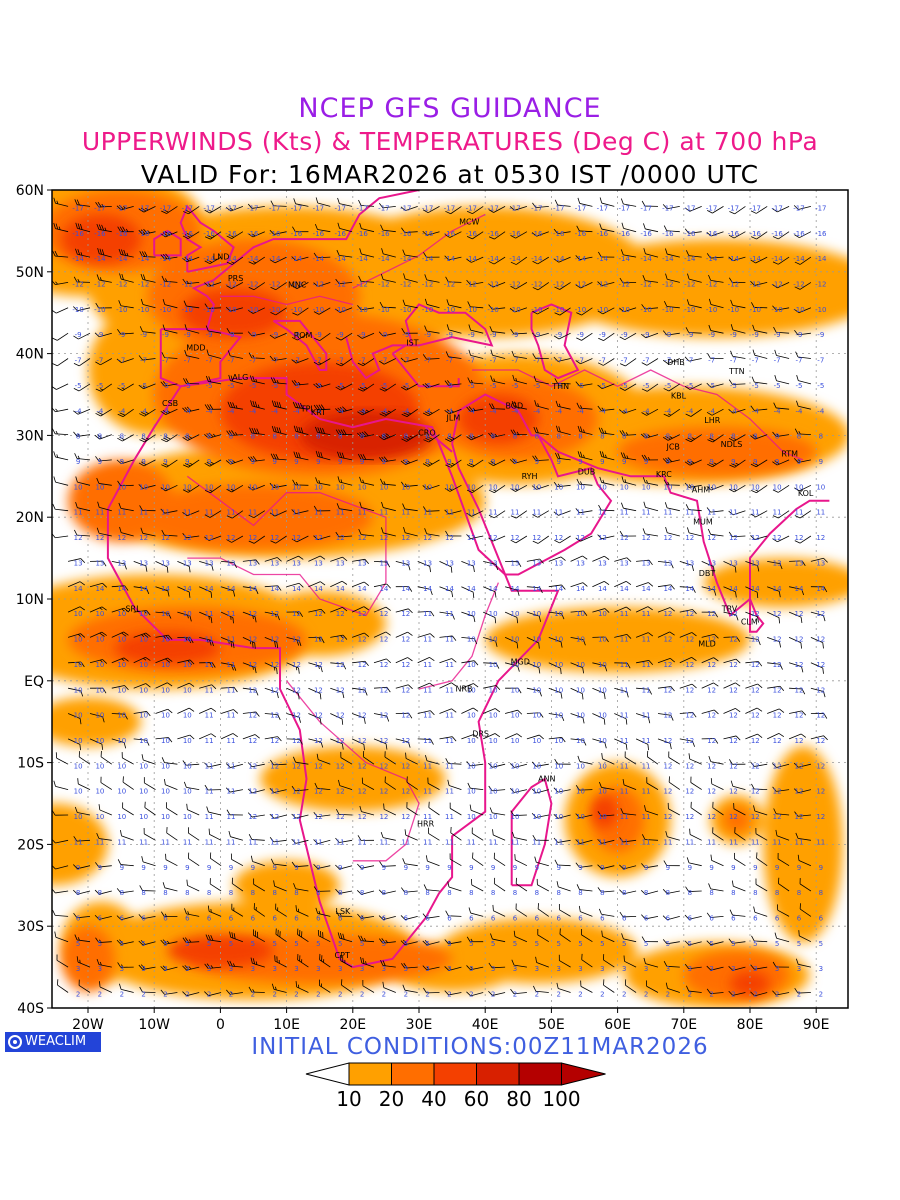  Describe the element at coordinates (405, 285) in the screenshot. I see `temperature-value: -12` at that location.